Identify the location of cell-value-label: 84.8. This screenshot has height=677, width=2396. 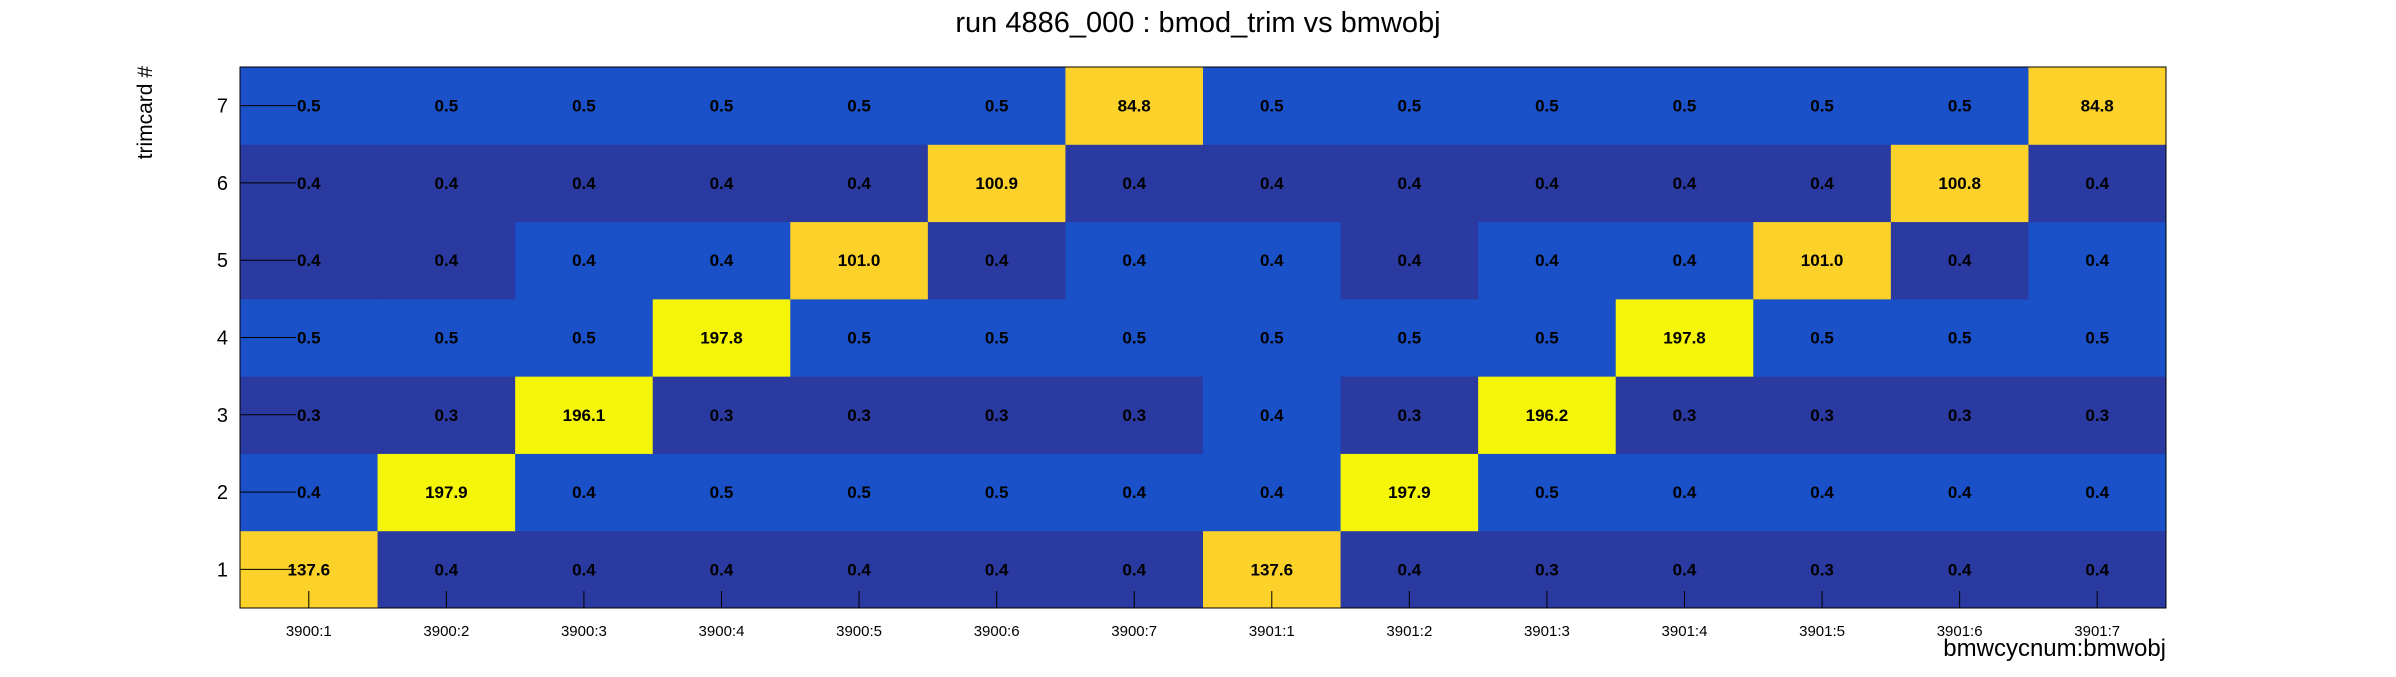
(2097, 106).